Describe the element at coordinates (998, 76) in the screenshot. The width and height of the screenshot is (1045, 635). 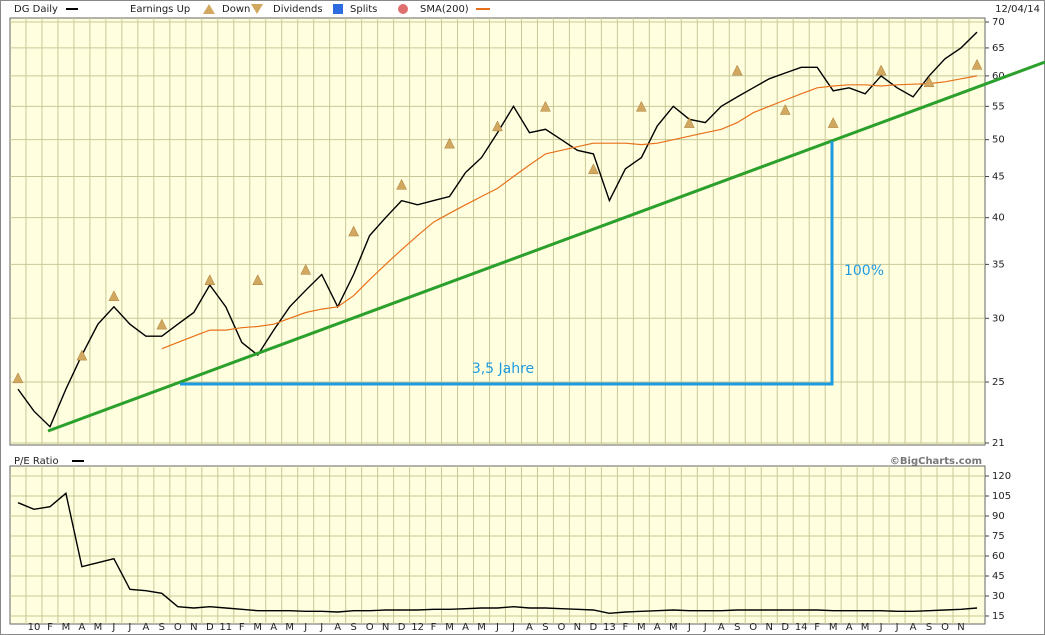
I see `y-tick-label: 60` at that location.